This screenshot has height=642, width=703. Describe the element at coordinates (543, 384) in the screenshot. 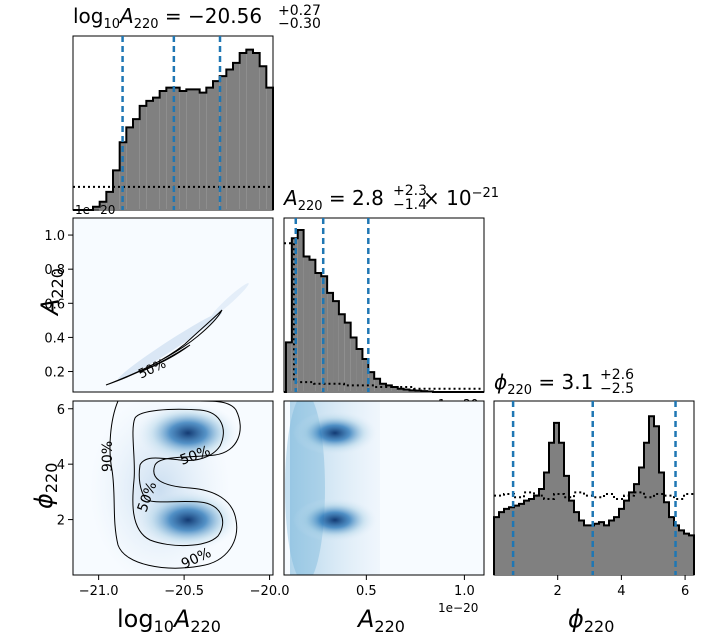

I see `panel-title-phi: ϕ220 = 3.1` at that location.